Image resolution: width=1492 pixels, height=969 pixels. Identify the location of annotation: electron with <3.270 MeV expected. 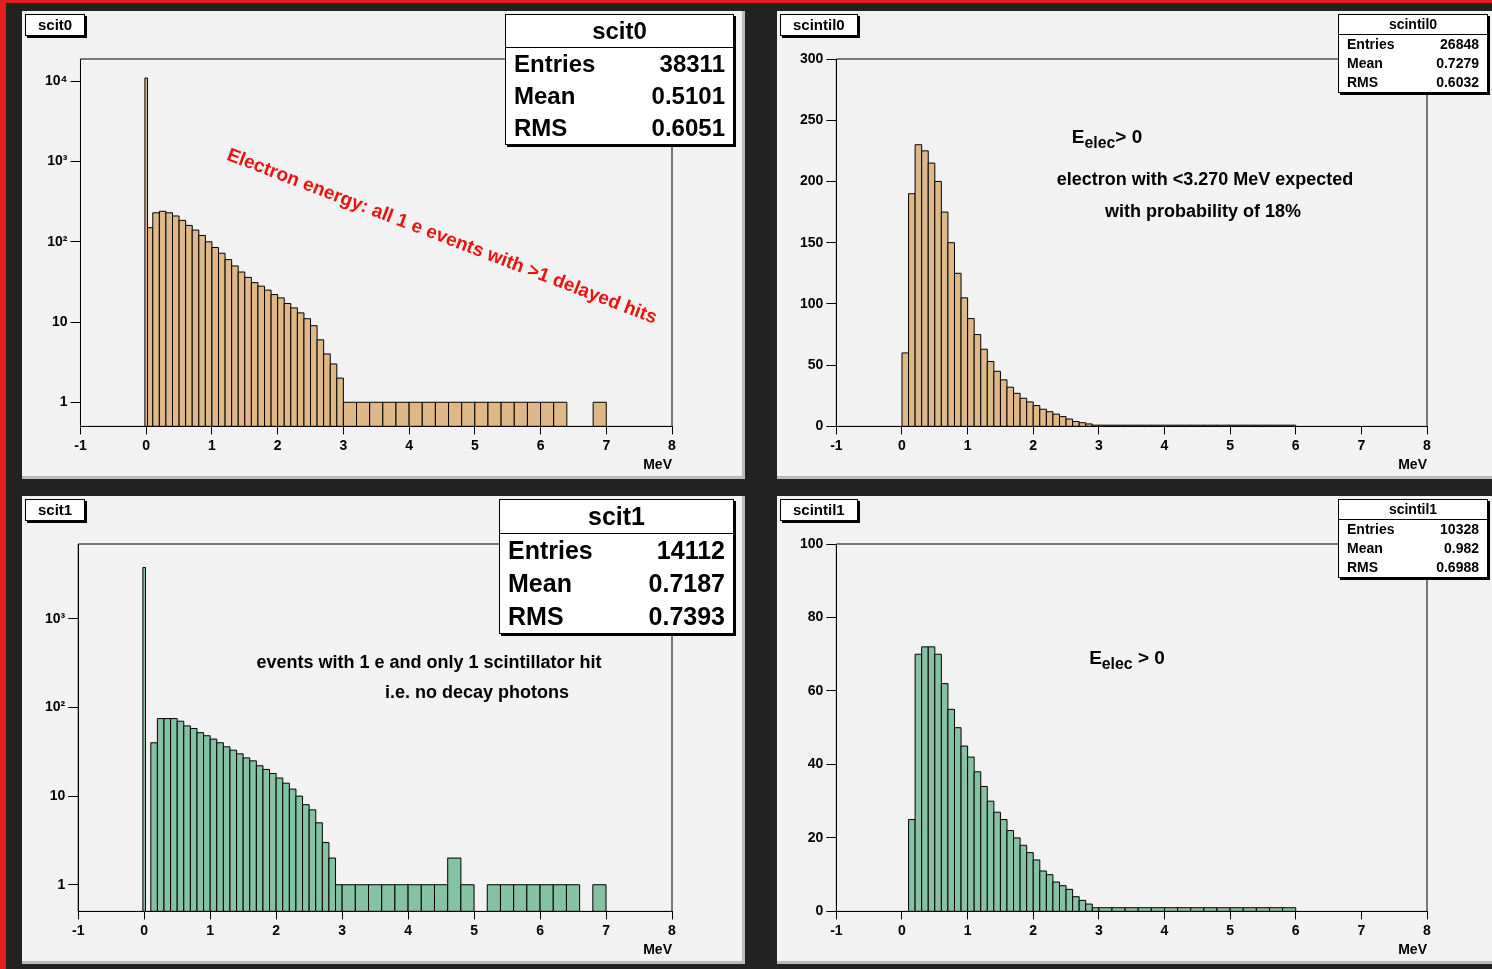
(1205, 179).